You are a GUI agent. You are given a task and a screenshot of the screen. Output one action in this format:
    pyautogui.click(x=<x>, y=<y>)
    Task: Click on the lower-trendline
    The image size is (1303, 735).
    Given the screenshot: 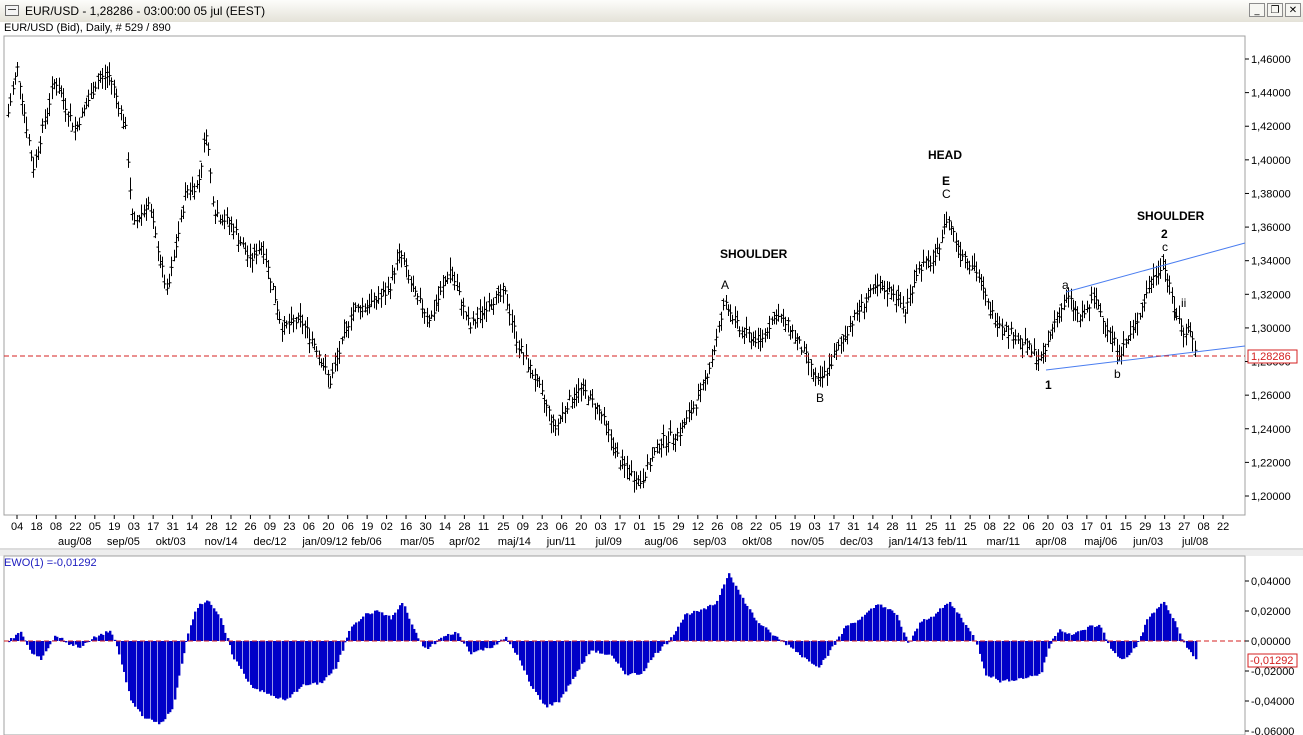 What is the action you would take?
    pyautogui.click(x=1145, y=358)
    